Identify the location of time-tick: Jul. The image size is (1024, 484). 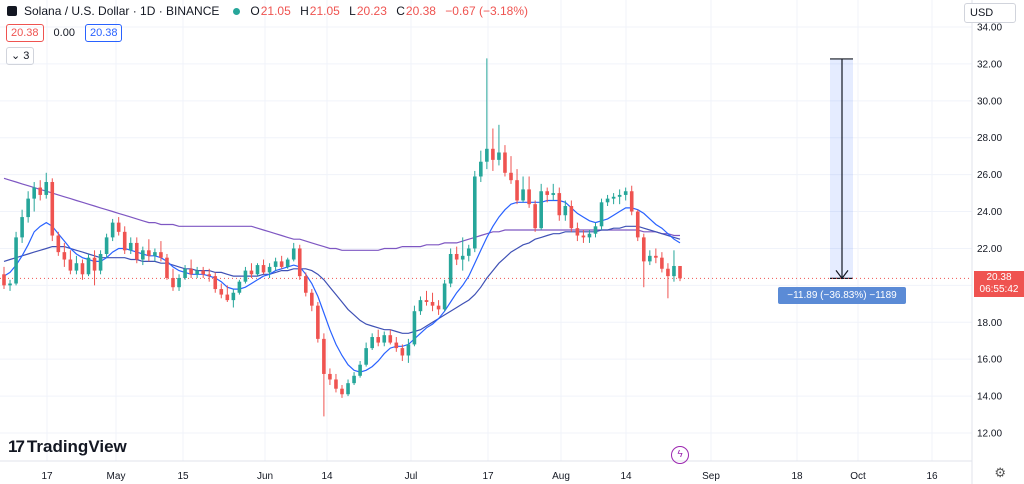
(411, 476).